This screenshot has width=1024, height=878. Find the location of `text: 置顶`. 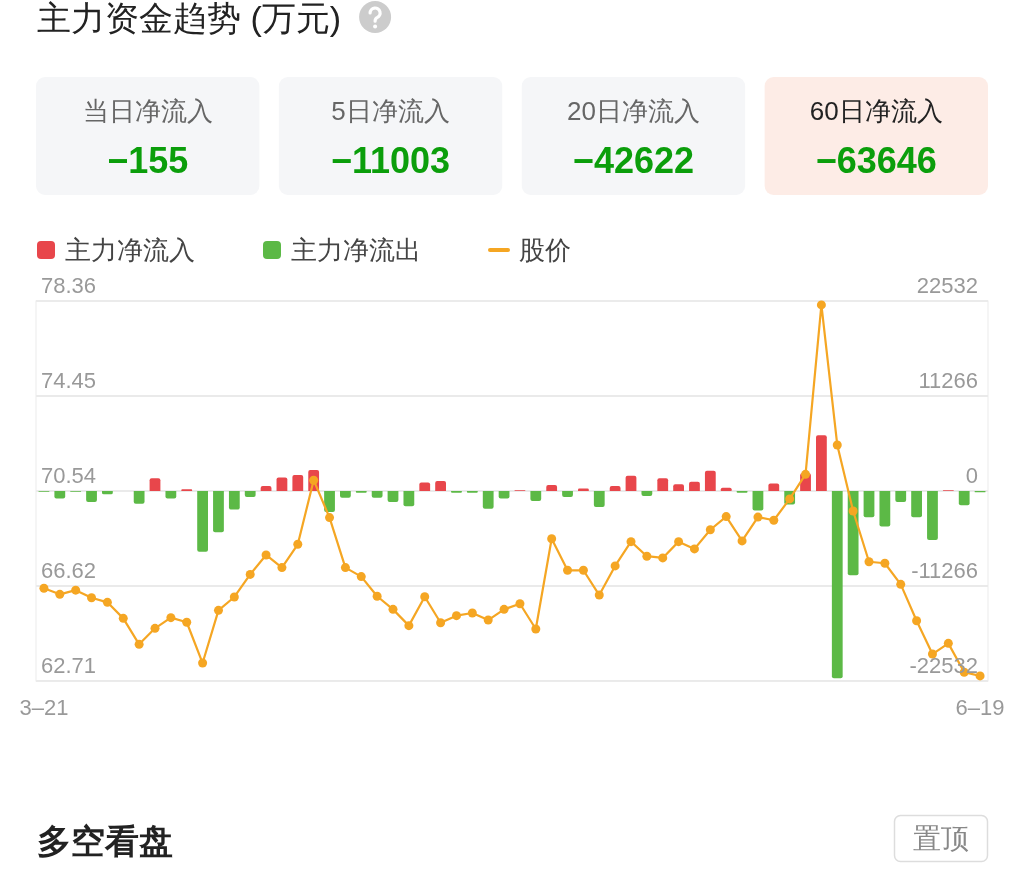

text: 置顶 is located at coordinates (941, 838).